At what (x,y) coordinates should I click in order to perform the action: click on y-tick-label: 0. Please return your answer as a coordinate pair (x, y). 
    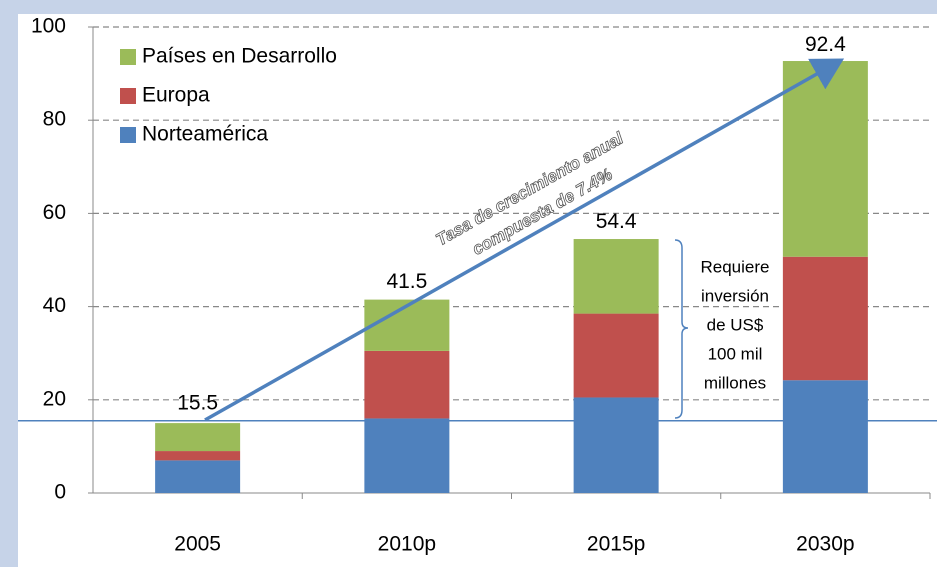
    Looking at the image, I should click on (60, 492).